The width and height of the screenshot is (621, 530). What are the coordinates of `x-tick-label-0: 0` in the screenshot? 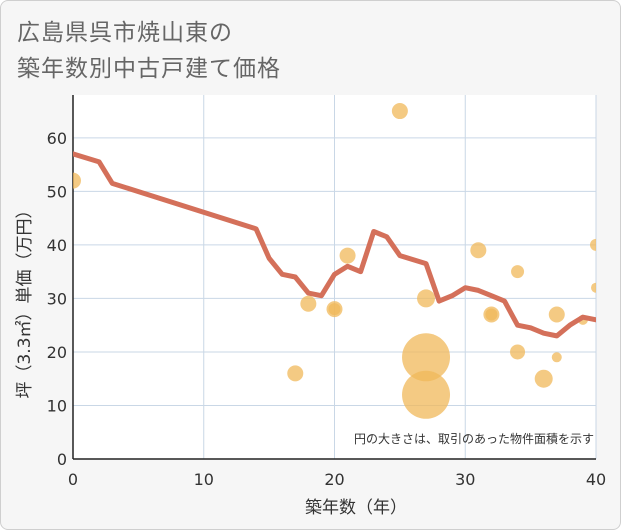 It's located at (73, 479).